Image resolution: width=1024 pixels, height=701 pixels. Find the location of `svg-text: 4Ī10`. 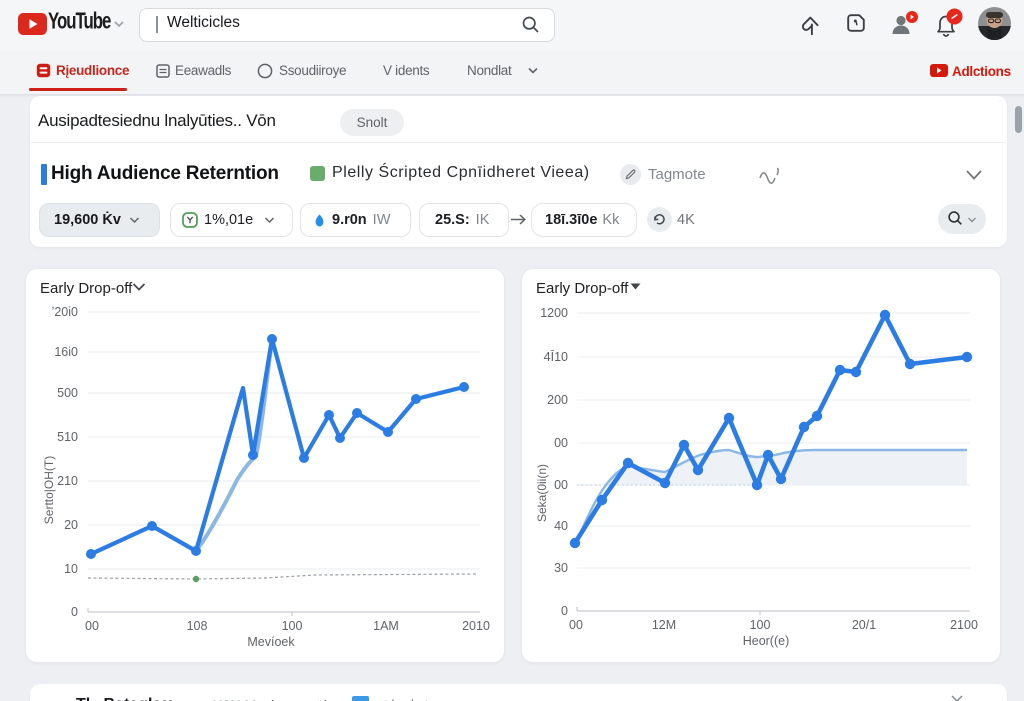

svg-text: 4Ī10 is located at coordinates (556, 357).